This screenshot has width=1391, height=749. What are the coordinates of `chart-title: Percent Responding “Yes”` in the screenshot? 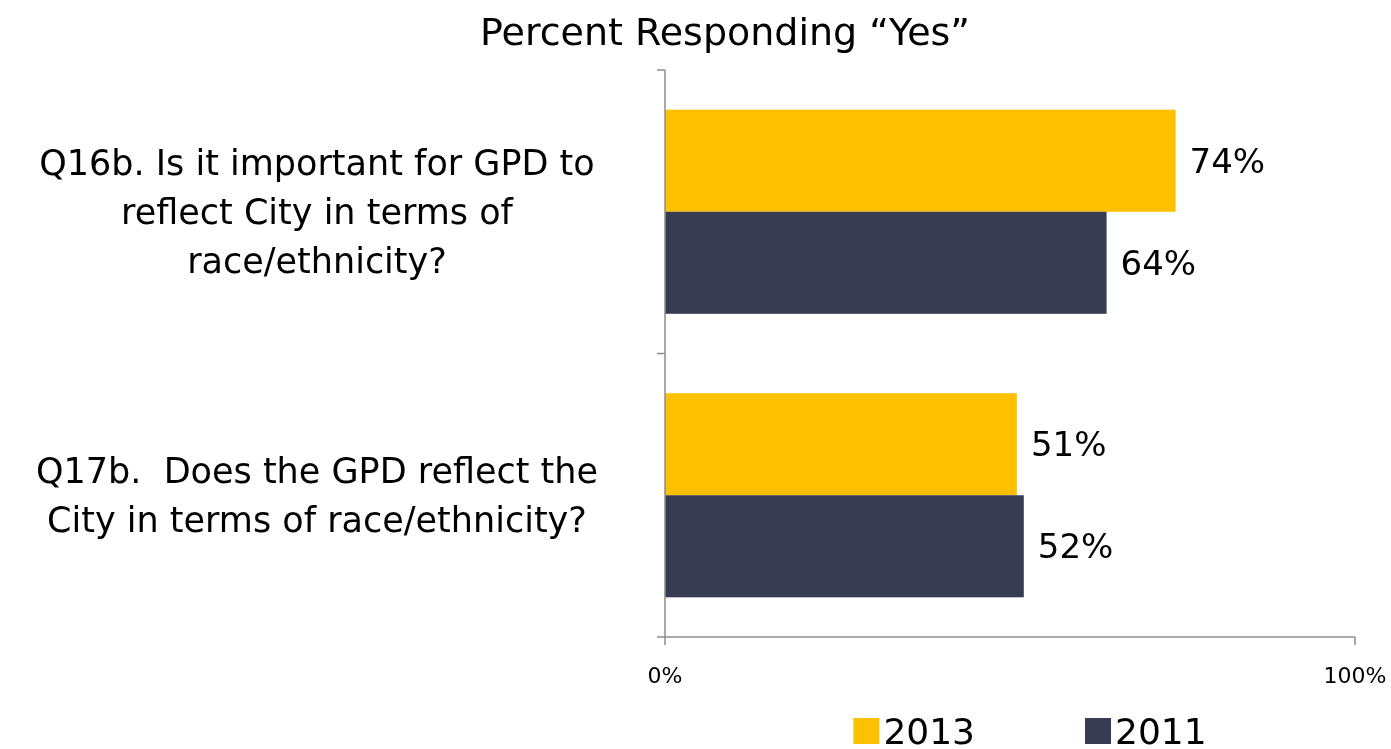 It's located at (725, 32).